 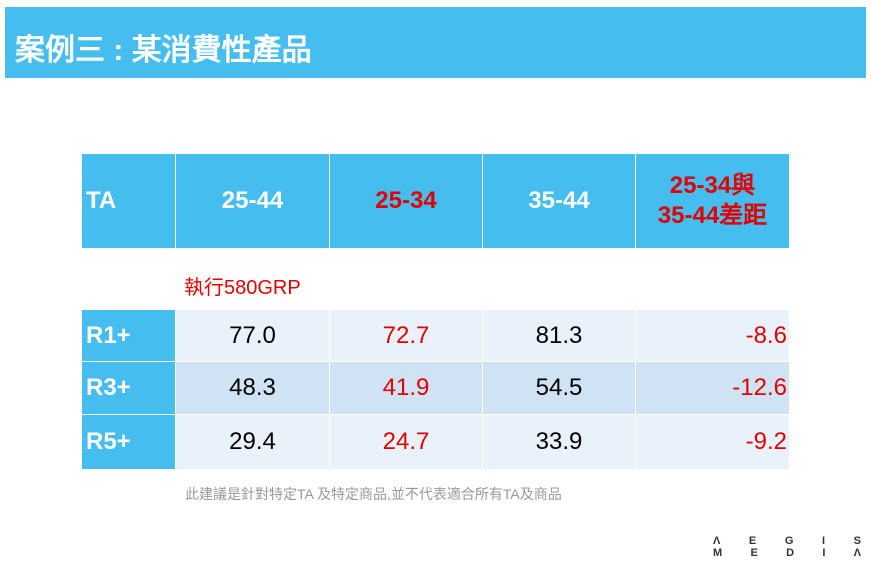 What do you see at coordinates (712, 388) in the screenshot?
I see `table-cell: -12.6` at bounding box center [712, 388].